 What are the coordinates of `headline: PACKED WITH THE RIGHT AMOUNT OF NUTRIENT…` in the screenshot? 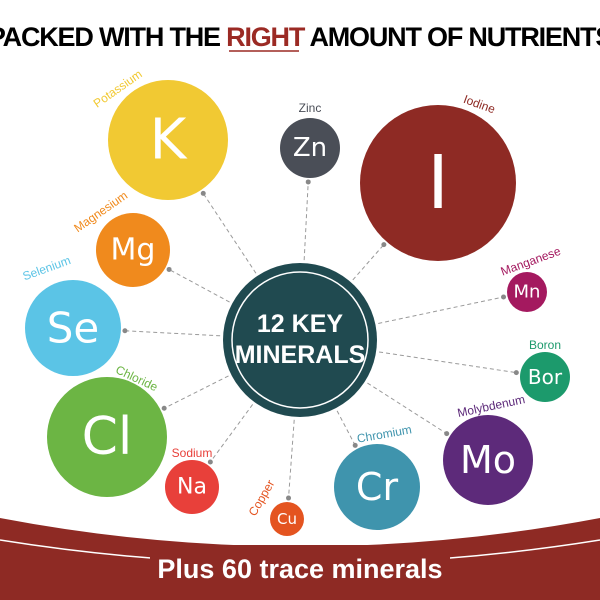 It's located at (300, 37).